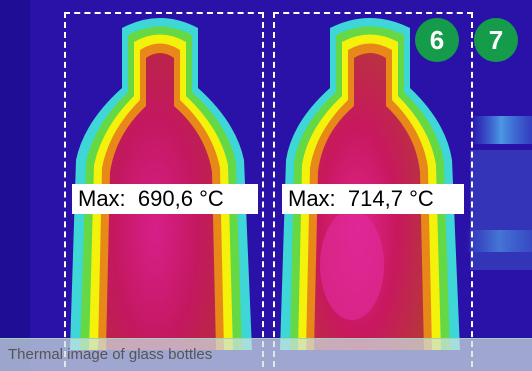 The height and width of the screenshot is (371, 532). I want to click on caption-bar: Thermal image of glass bottles, so click(266, 354).